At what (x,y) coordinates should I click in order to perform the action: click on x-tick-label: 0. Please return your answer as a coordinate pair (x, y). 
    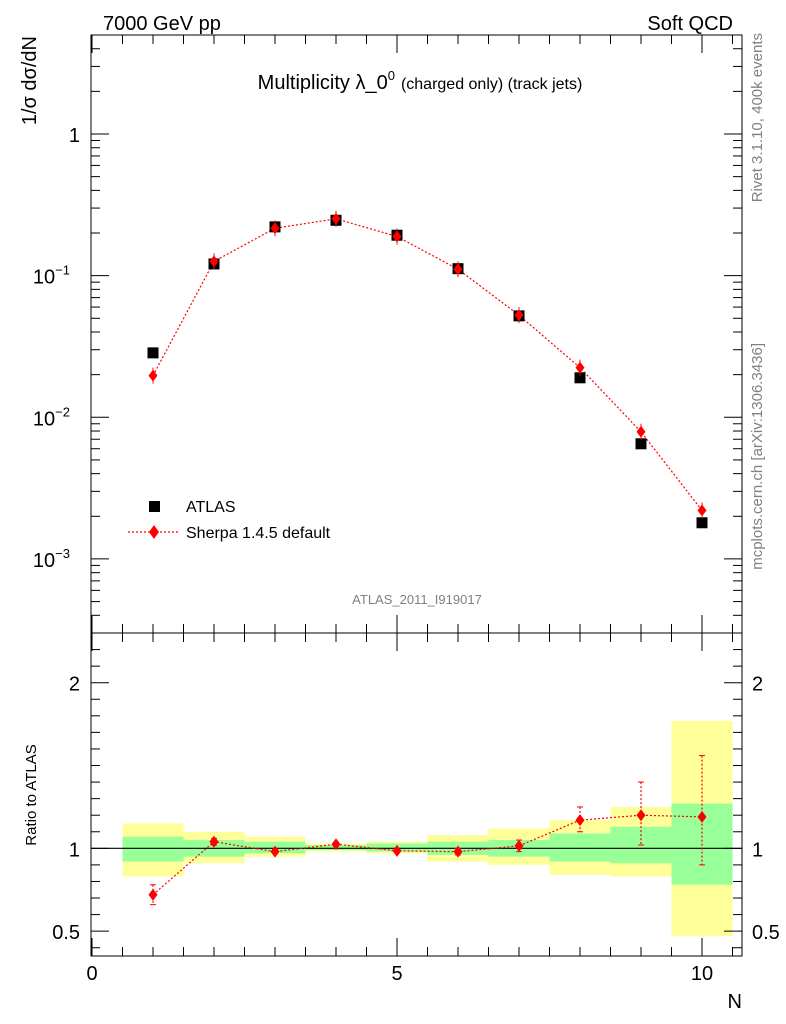
    Looking at the image, I should click on (91, 974).